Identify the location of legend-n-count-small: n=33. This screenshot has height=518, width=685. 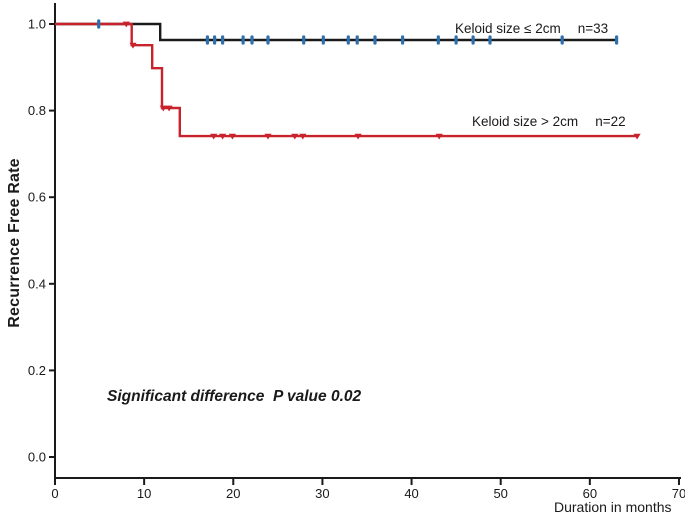
(593, 28).